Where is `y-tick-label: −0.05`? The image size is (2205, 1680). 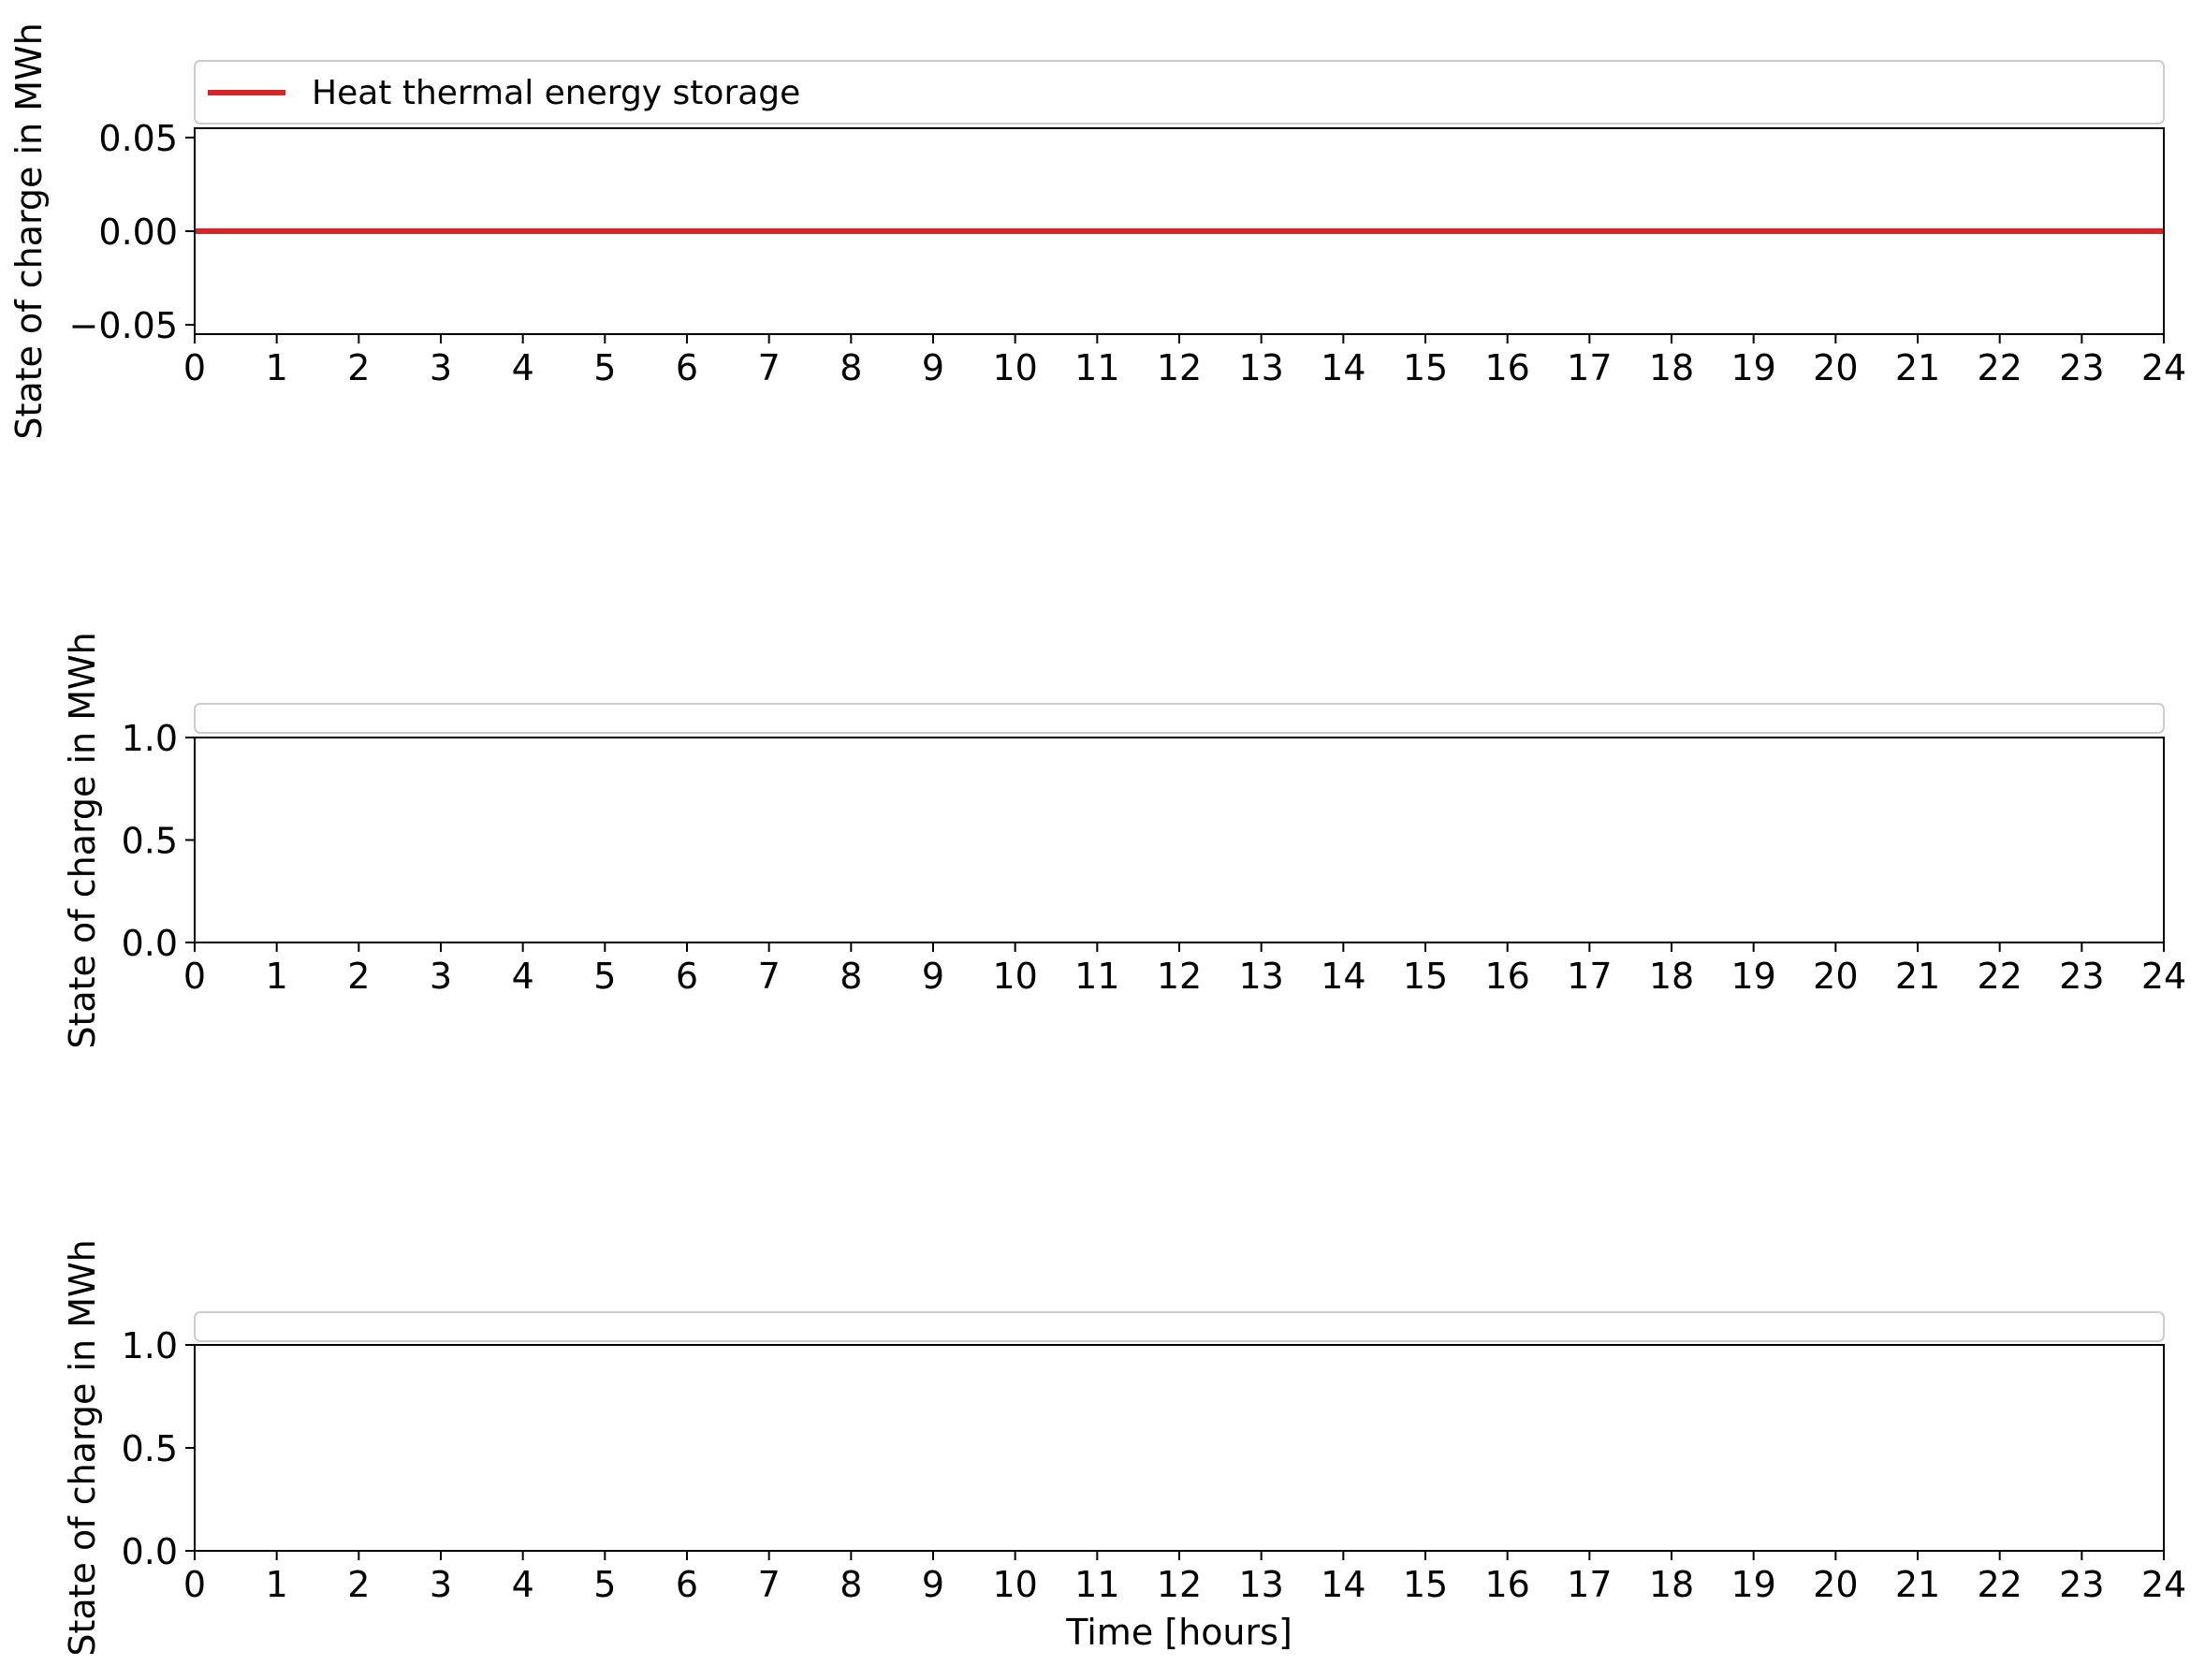 y-tick-label: −0.05 is located at coordinates (124, 325).